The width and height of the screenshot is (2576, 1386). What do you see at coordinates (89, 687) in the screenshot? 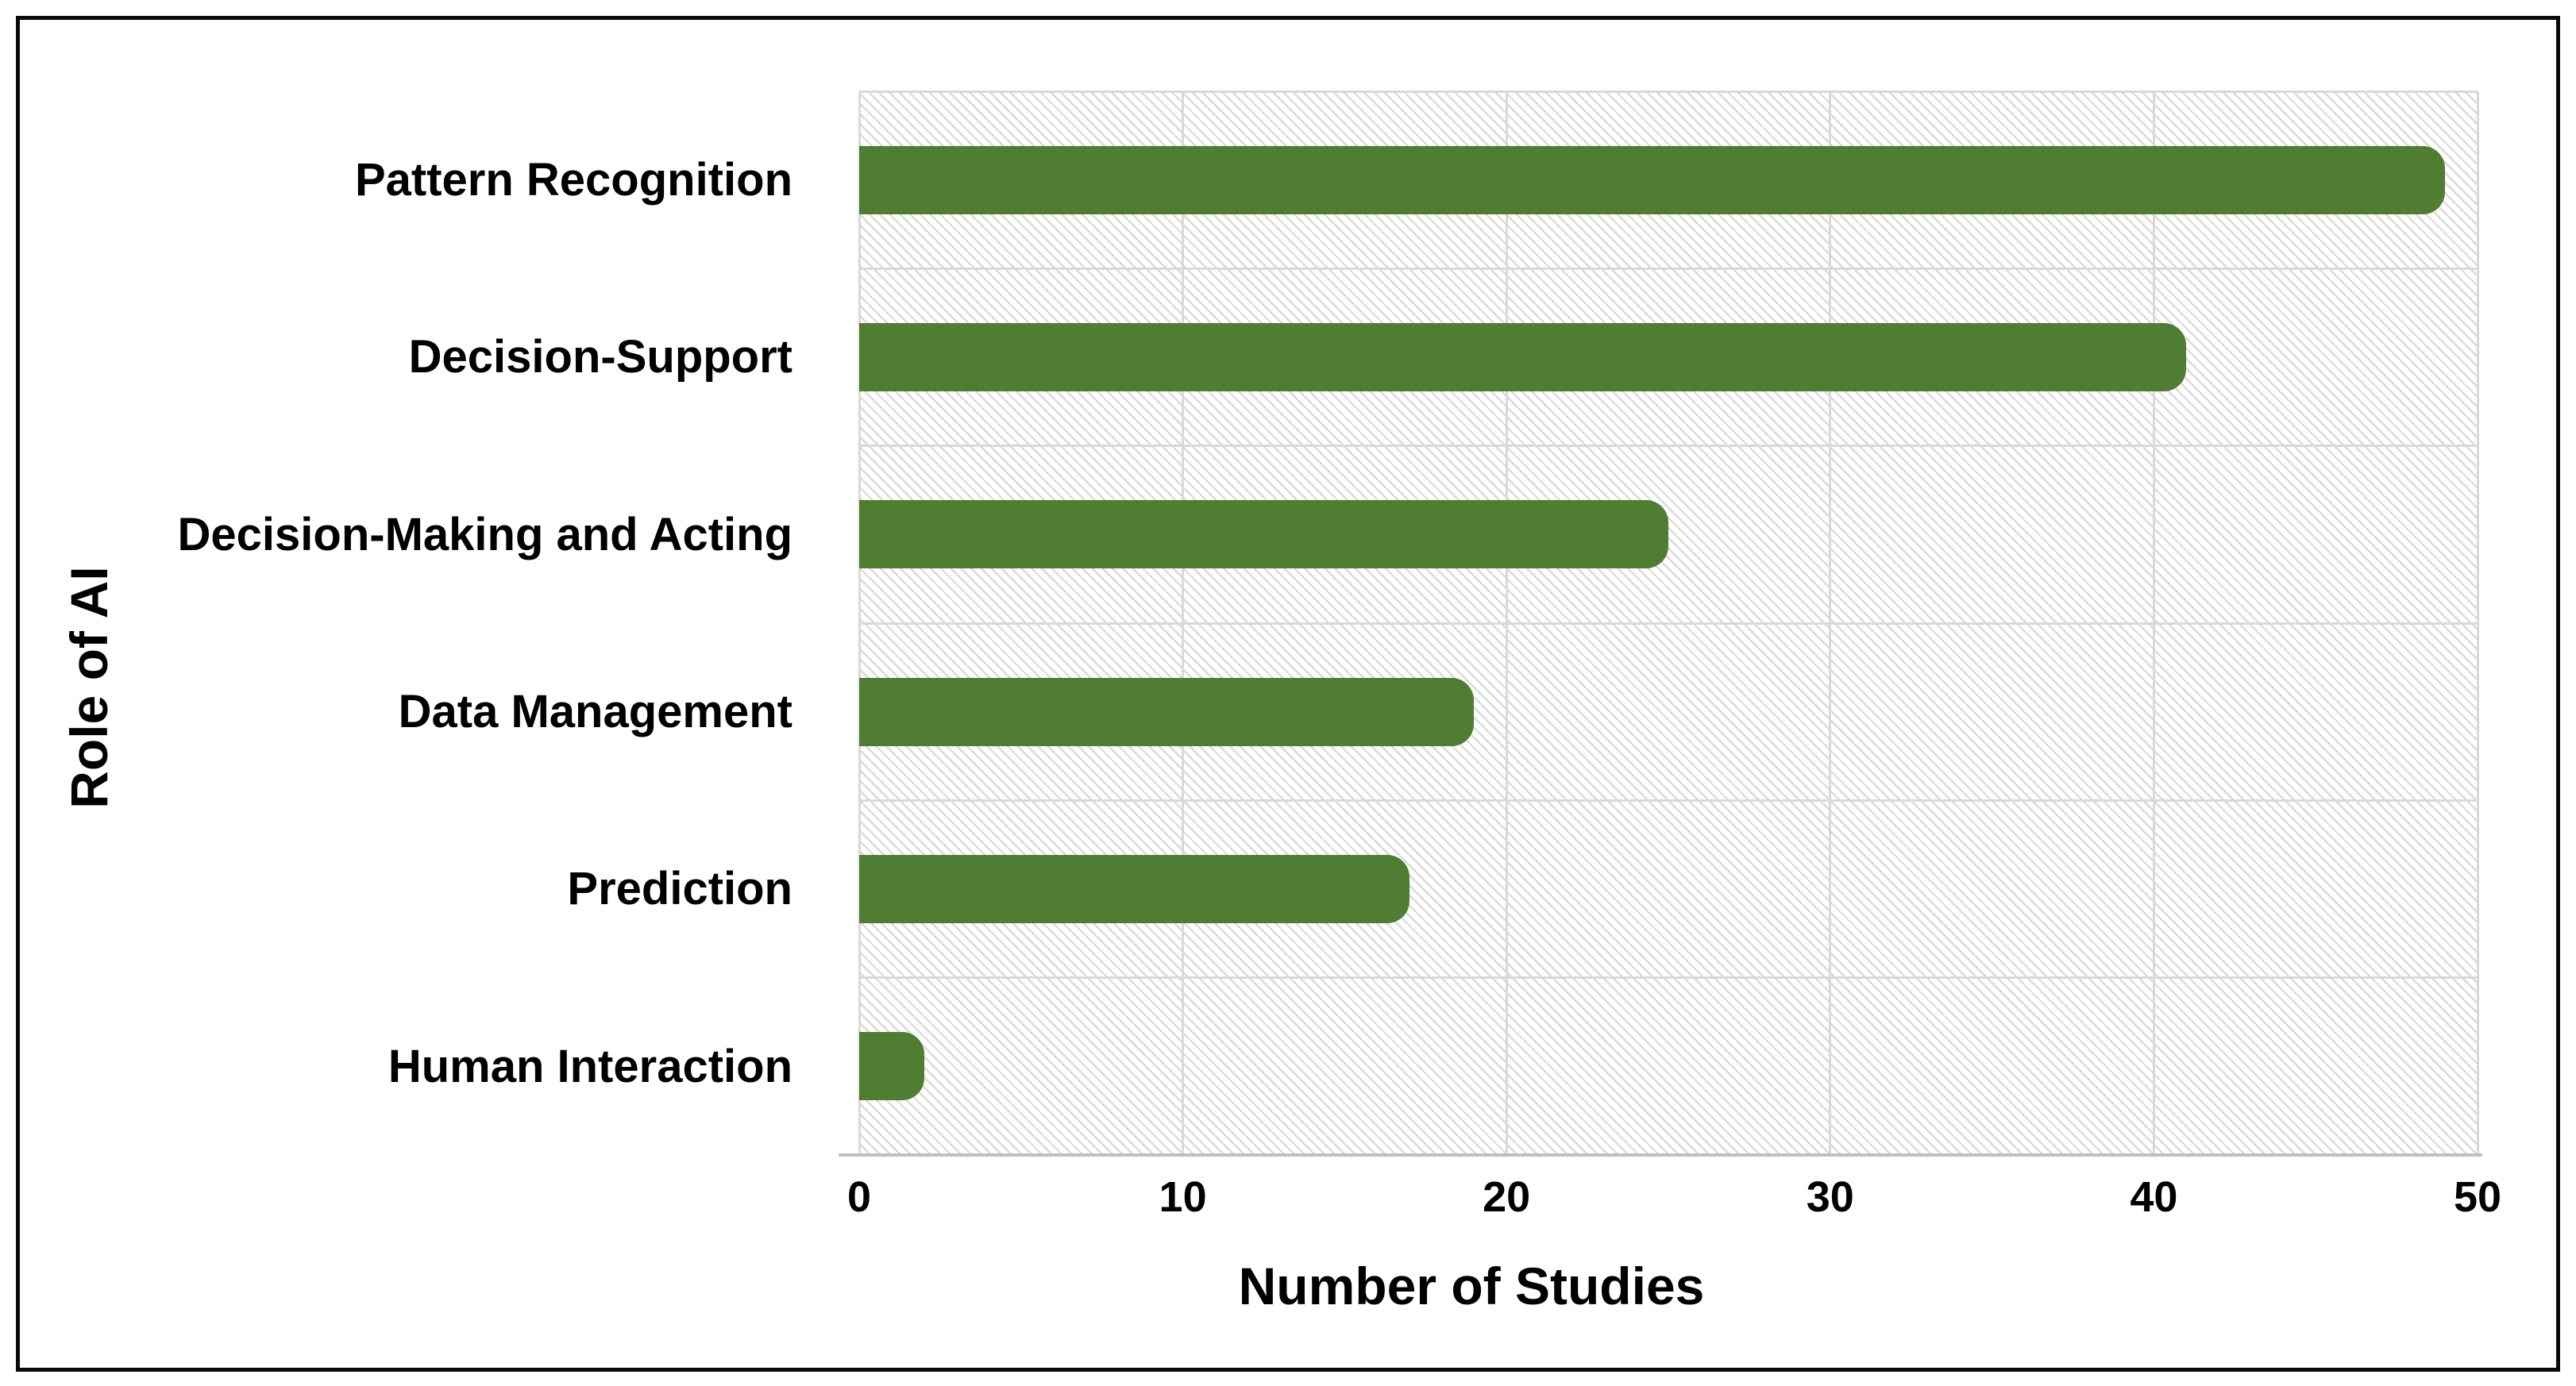
I see `y-axis-title: Role of AI` at bounding box center [89, 687].